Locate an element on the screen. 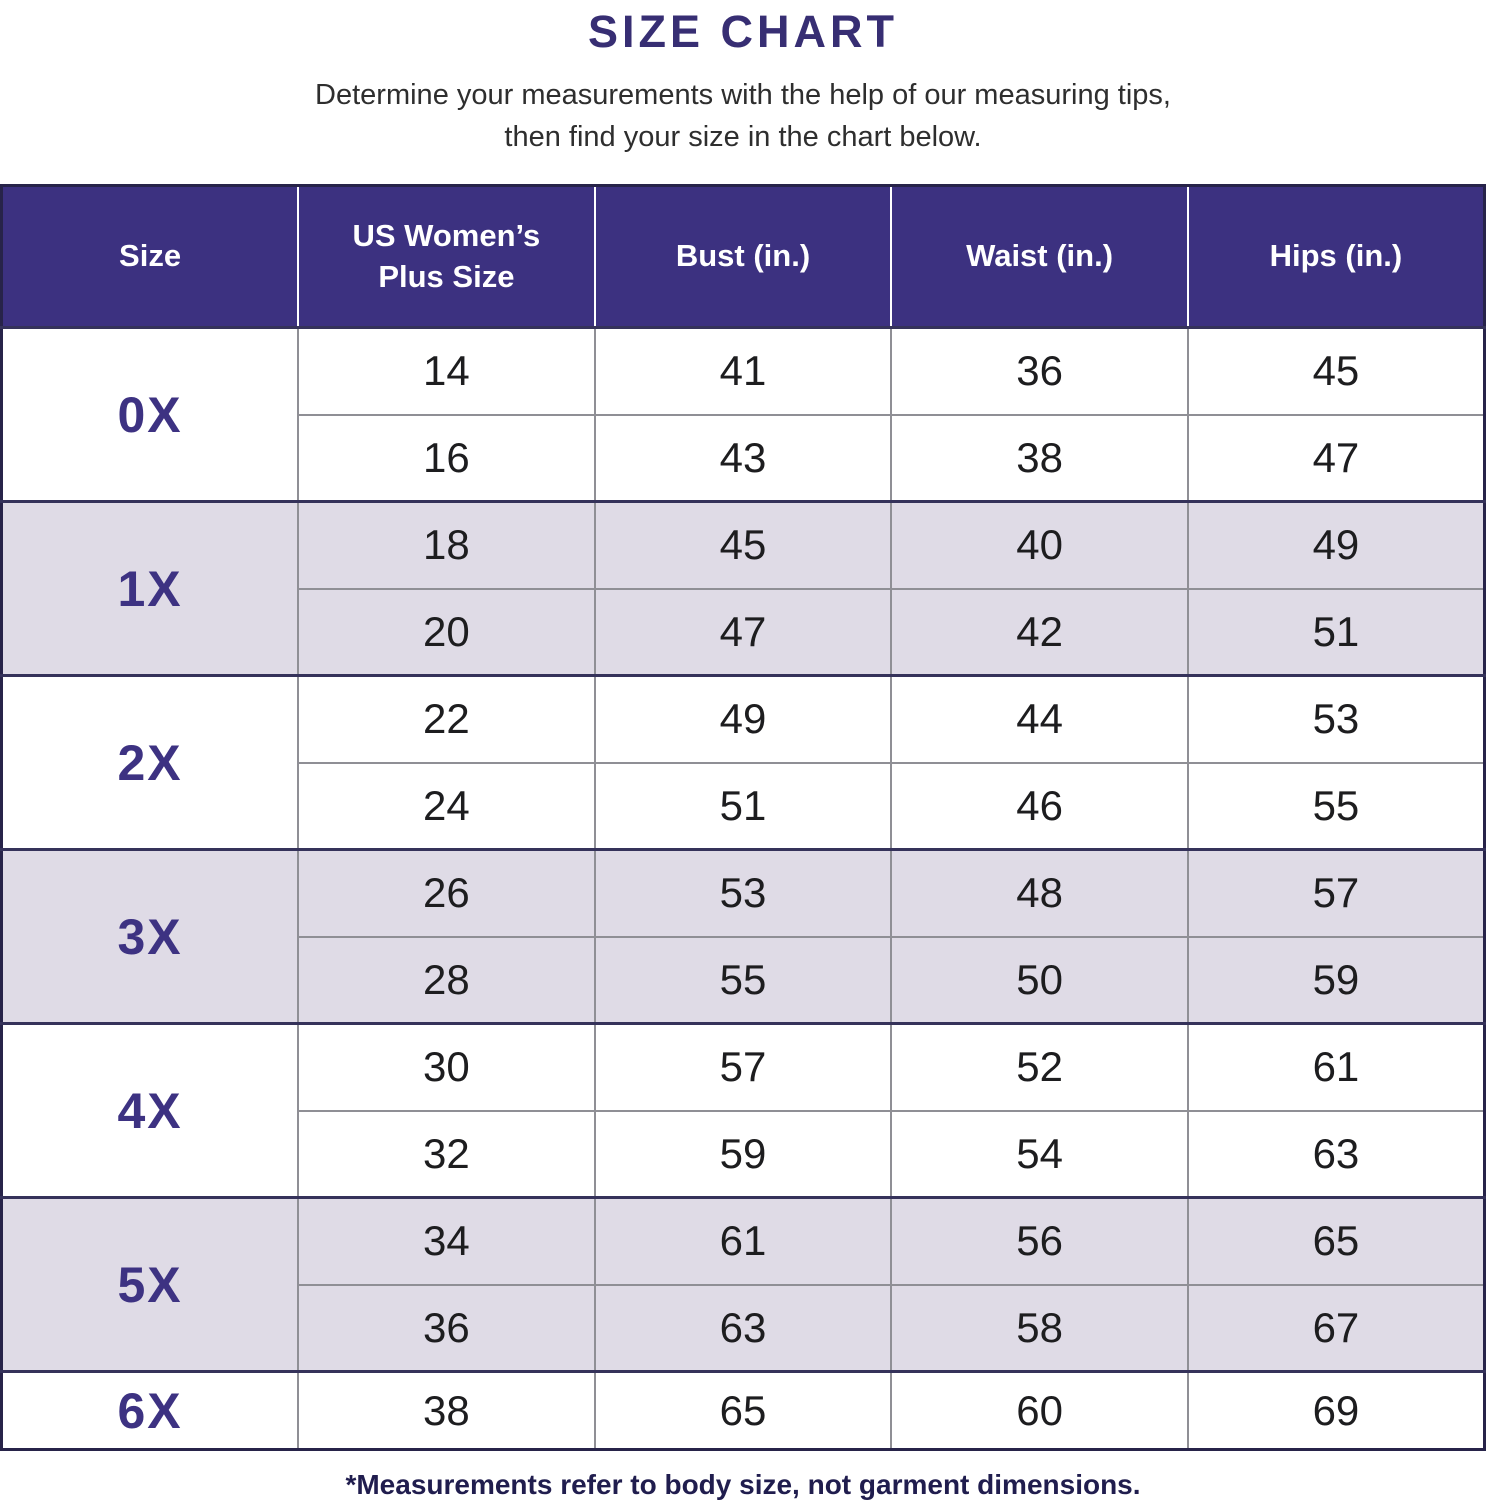 The height and width of the screenshot is (1501, 1486). column-header-bust-in: Bust (in.) is located at coordinates (742, 256).